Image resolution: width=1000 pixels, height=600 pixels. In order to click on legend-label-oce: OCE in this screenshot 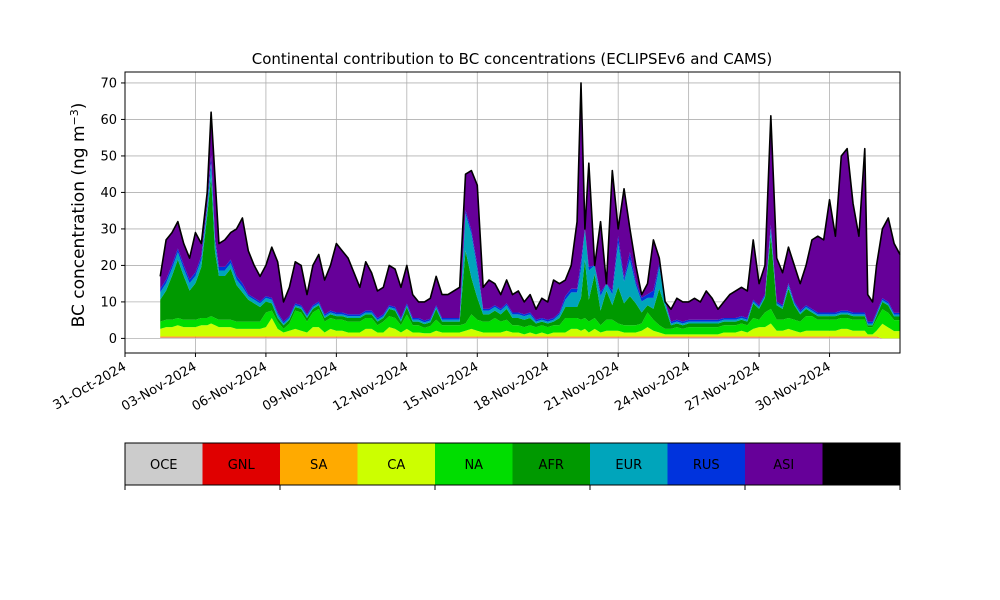, I will do `click(164, 465)`.